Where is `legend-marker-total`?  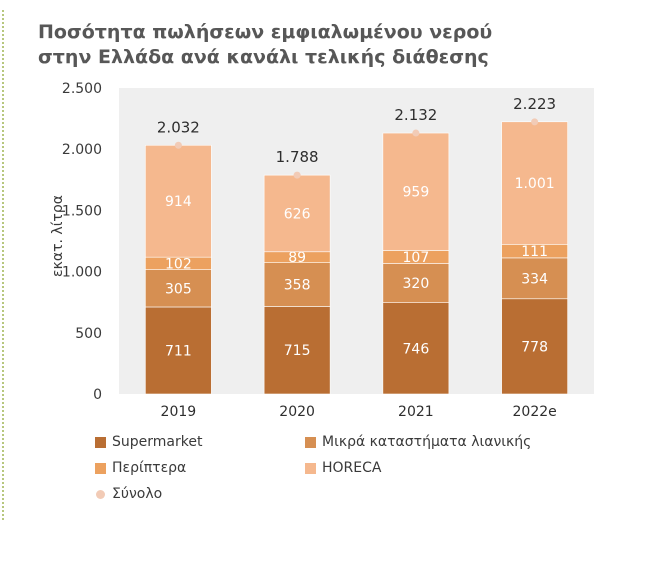
legend-marker-total is located at coordinates (100, 494).